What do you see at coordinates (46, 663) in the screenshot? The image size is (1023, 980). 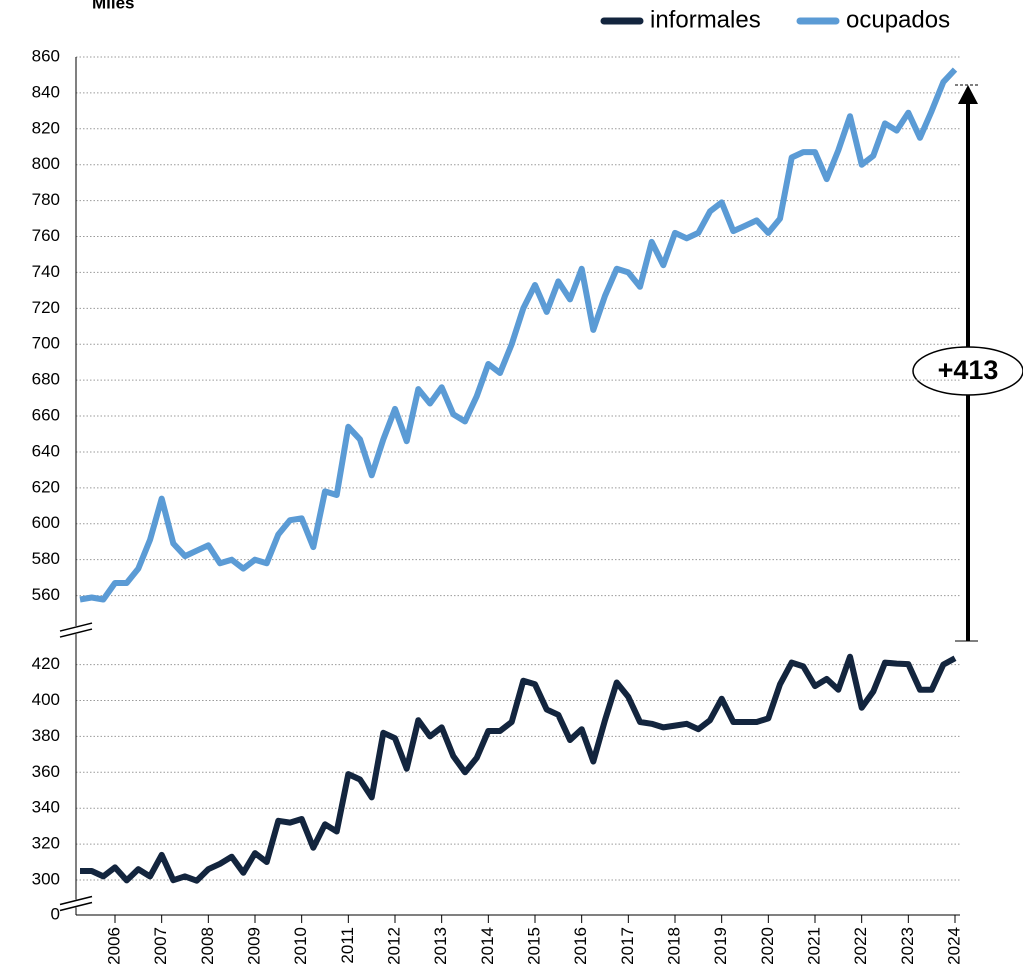 I see `y-tick-label: 420` at bounding box center [46, 663].